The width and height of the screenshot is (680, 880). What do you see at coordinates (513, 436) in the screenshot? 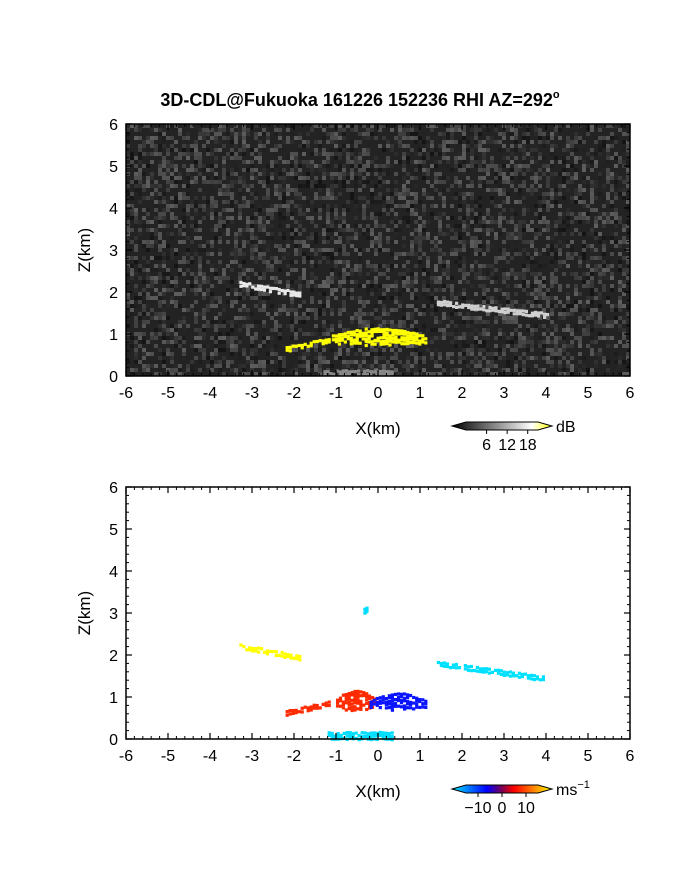
I see `colorbar: 6 12 18 dB` at bounding box center [513, 436].